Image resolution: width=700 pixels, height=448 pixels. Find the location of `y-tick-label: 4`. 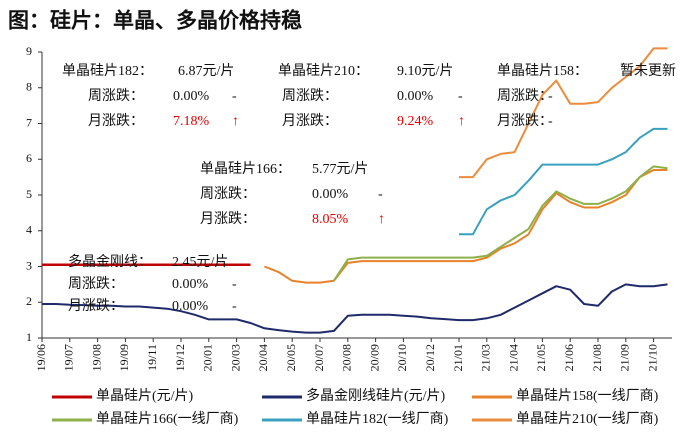

y-tick-label: 4 is located at coordinates (29, 230).